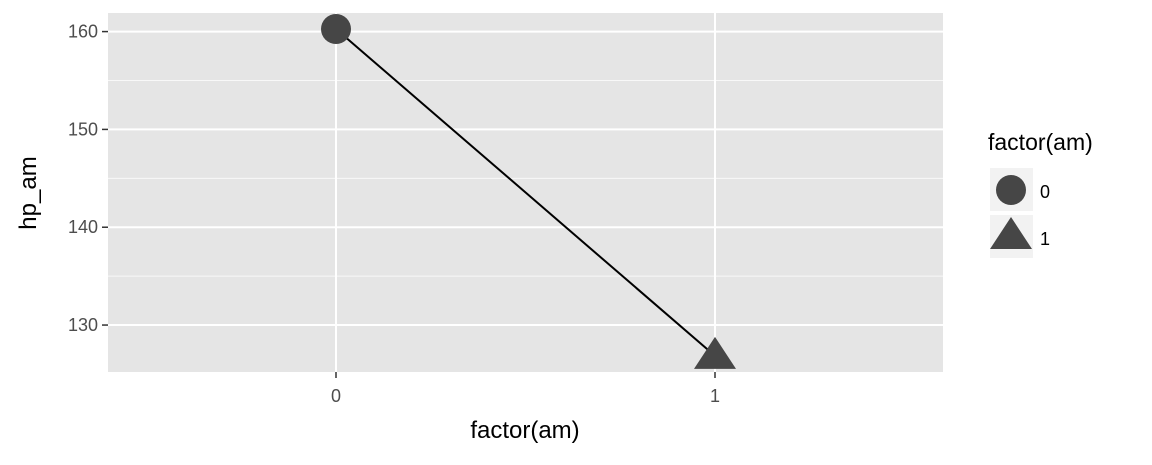 This screenshot has height=465, width=1152. I want to click on legend: factor(am) 0 1, so click(1040, 193).